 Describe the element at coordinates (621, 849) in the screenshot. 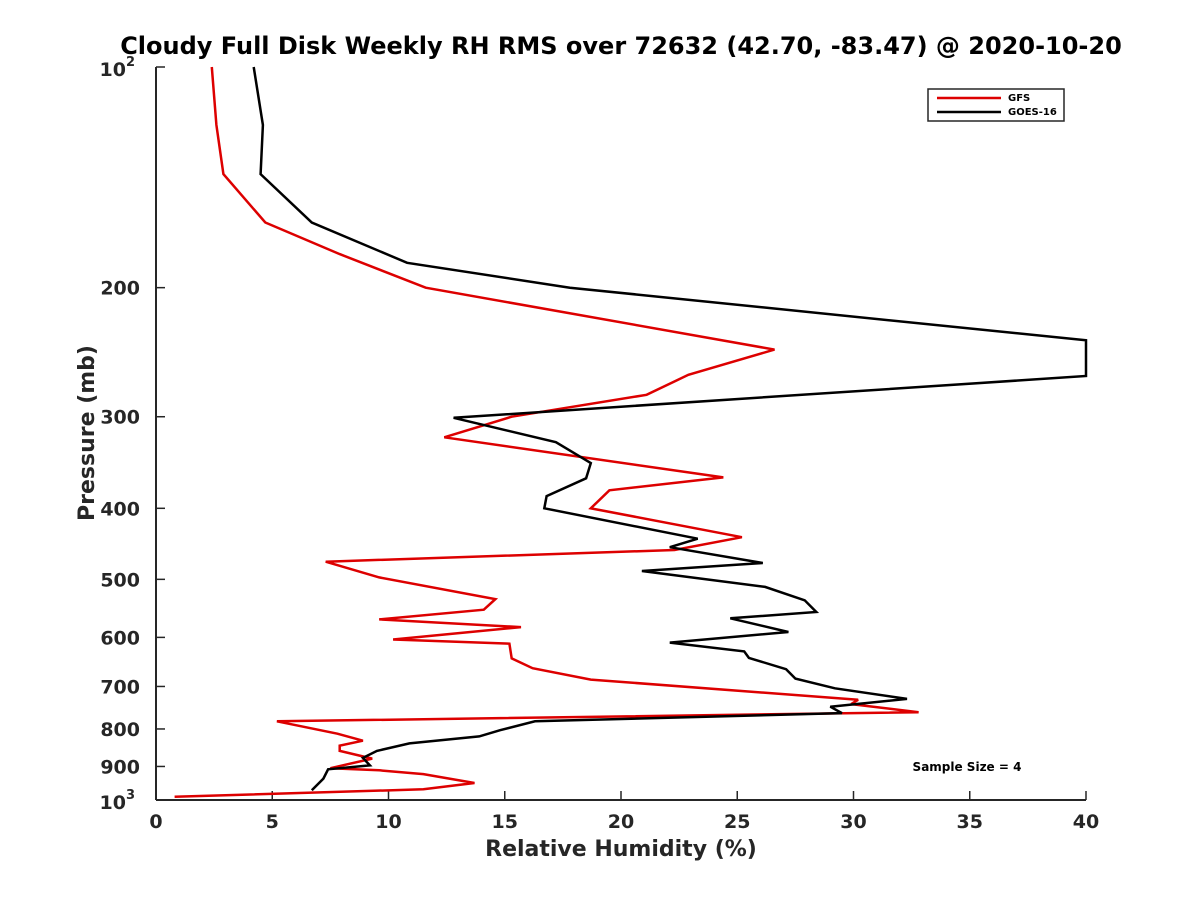

I see `x-axis-label: Relative Humidity (%)` at that location.